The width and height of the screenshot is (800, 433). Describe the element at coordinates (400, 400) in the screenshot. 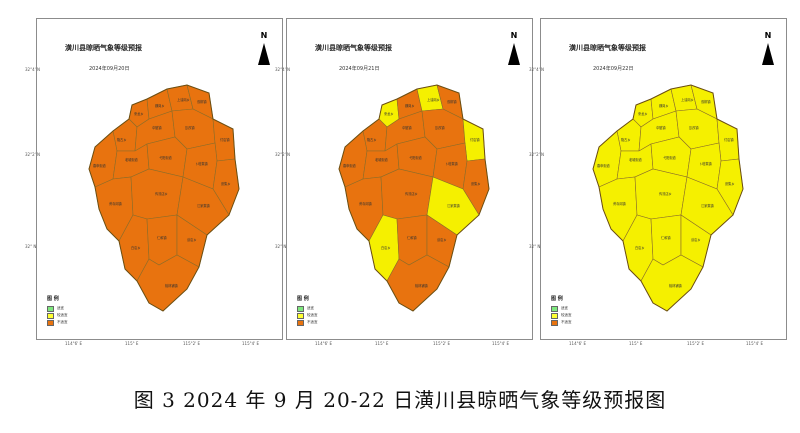

I see `figure-caption: 图 3 2024 年 9 月 20-22 日潢川县晾晒气象等级预报图` at that location.